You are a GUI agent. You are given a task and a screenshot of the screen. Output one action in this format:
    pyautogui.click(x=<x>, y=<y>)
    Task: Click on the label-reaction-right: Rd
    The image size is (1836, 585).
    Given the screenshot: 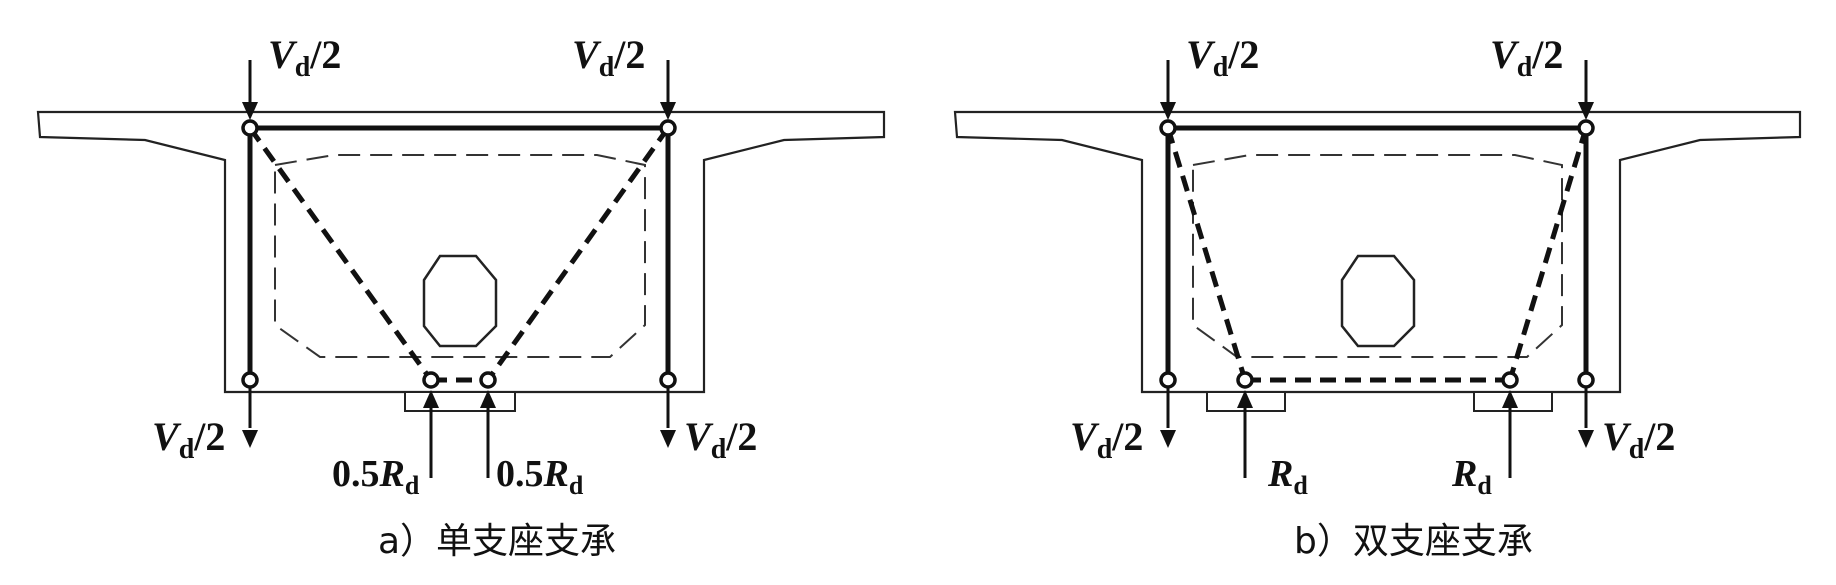 What is the action you would take?
    pyautogui.click(x=1471, y=476)
    